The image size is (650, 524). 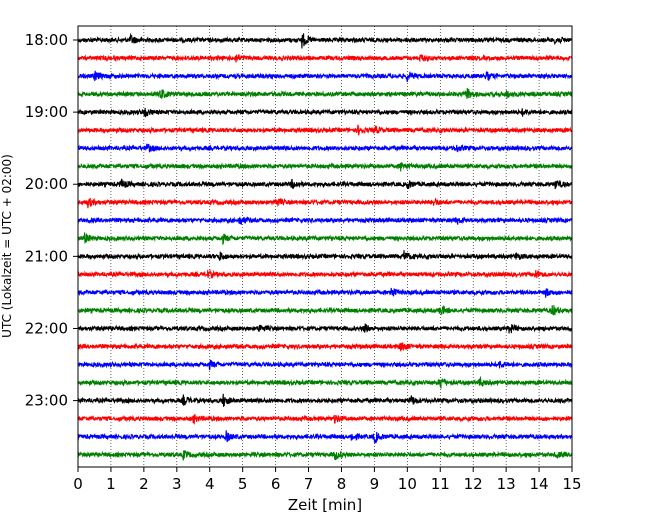 I want to click on x-axis-label: Zeit [min], so click(x=325, y=505).